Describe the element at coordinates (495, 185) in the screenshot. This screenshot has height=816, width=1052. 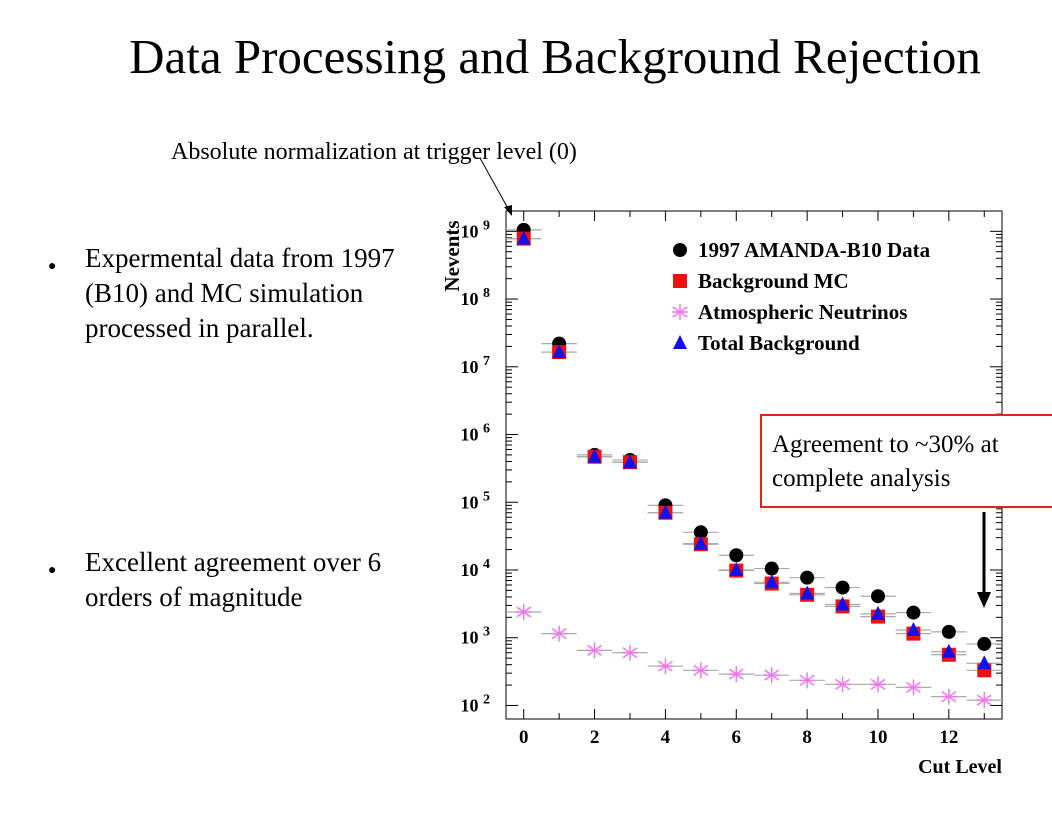
I see `normalization-arrow` at that location.